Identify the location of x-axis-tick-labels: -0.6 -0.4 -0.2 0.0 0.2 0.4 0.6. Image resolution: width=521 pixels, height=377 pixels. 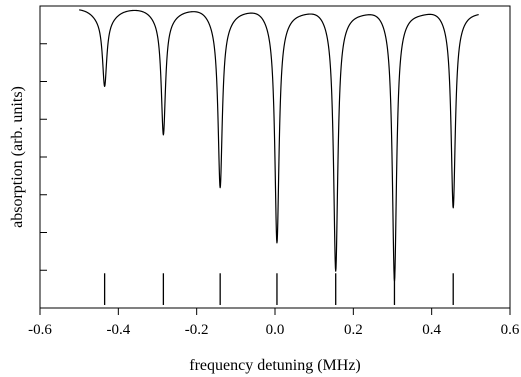
(274, 330).